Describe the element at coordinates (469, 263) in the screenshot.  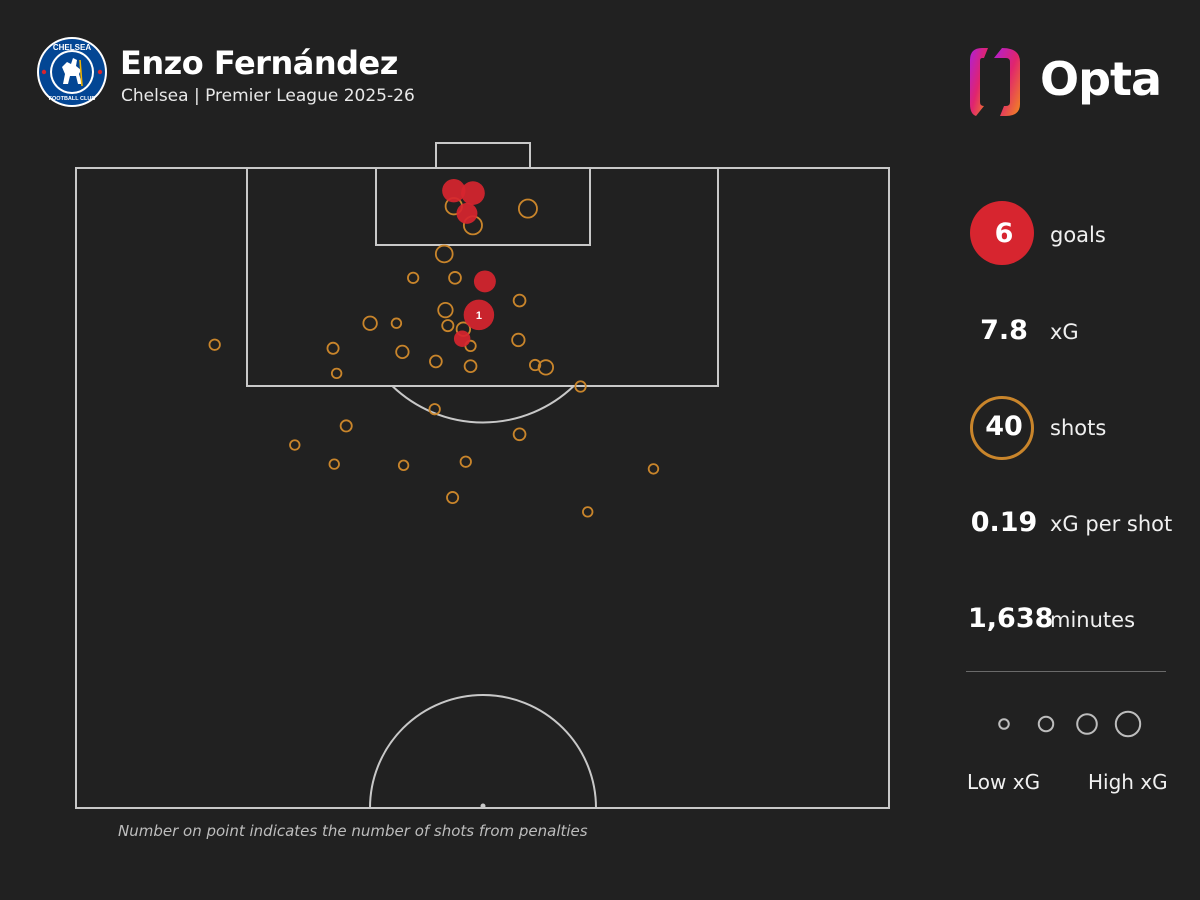
I see `goals-layer: 1` at that location.